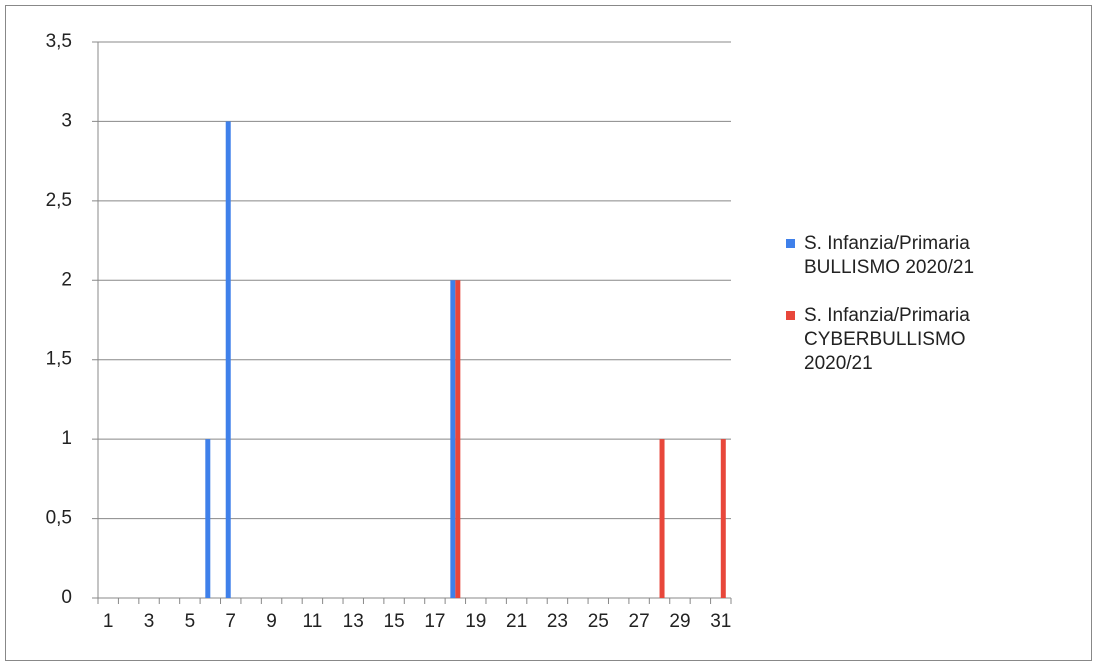 The height and width of the screenshot is (666, 1097). I want to click on x-tick-label: 3, so click(149, 621).